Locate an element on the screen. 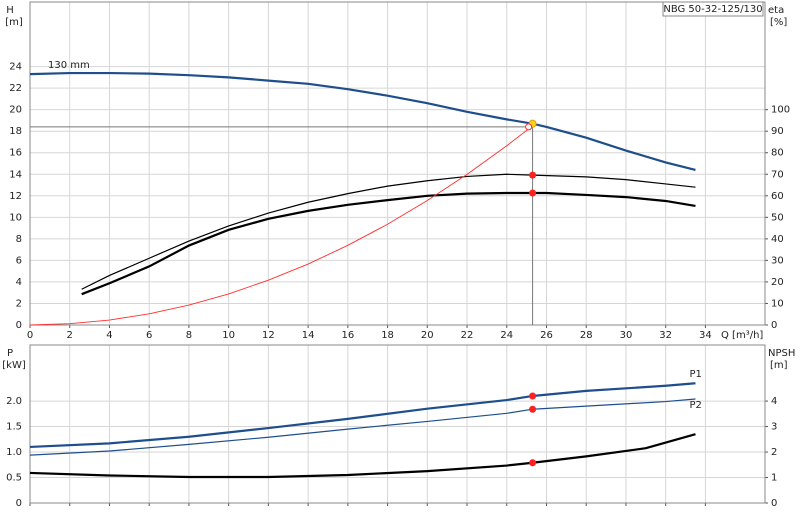  y-tick-label: 24 is located at coordinates (15, 67).